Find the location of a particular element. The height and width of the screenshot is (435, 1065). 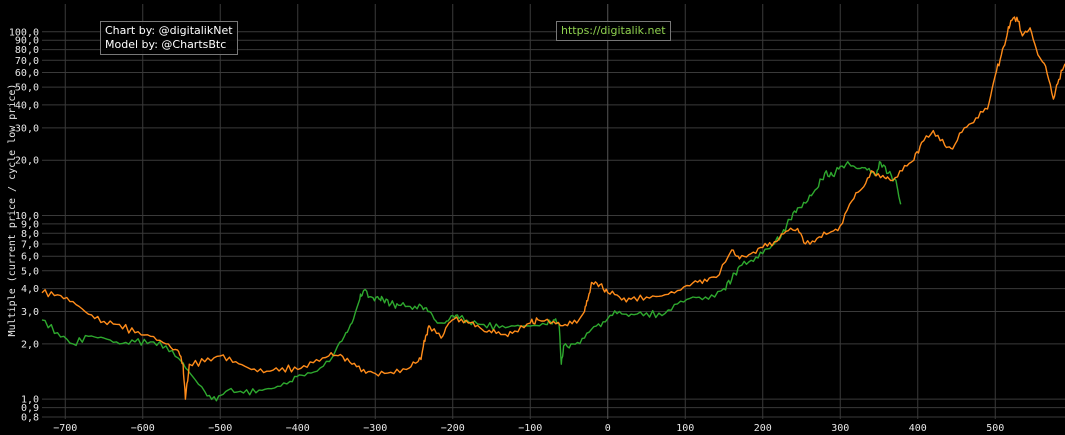

y-tick-label: 70,0 is located at coordinates (27, 61).